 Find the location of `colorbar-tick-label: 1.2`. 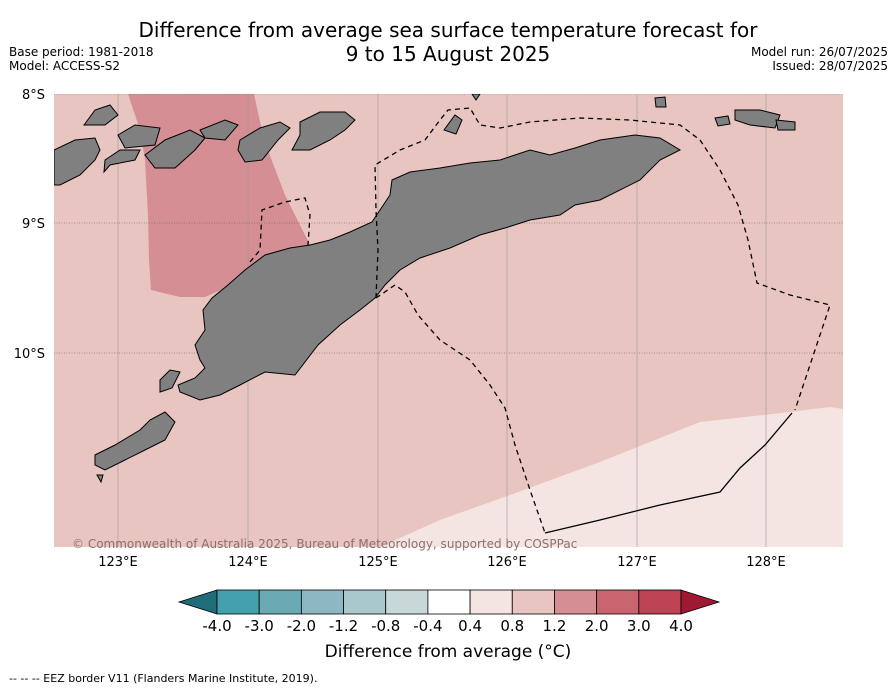

colorbar-tick-label: 1.2 is located at coordinates (555, 626).